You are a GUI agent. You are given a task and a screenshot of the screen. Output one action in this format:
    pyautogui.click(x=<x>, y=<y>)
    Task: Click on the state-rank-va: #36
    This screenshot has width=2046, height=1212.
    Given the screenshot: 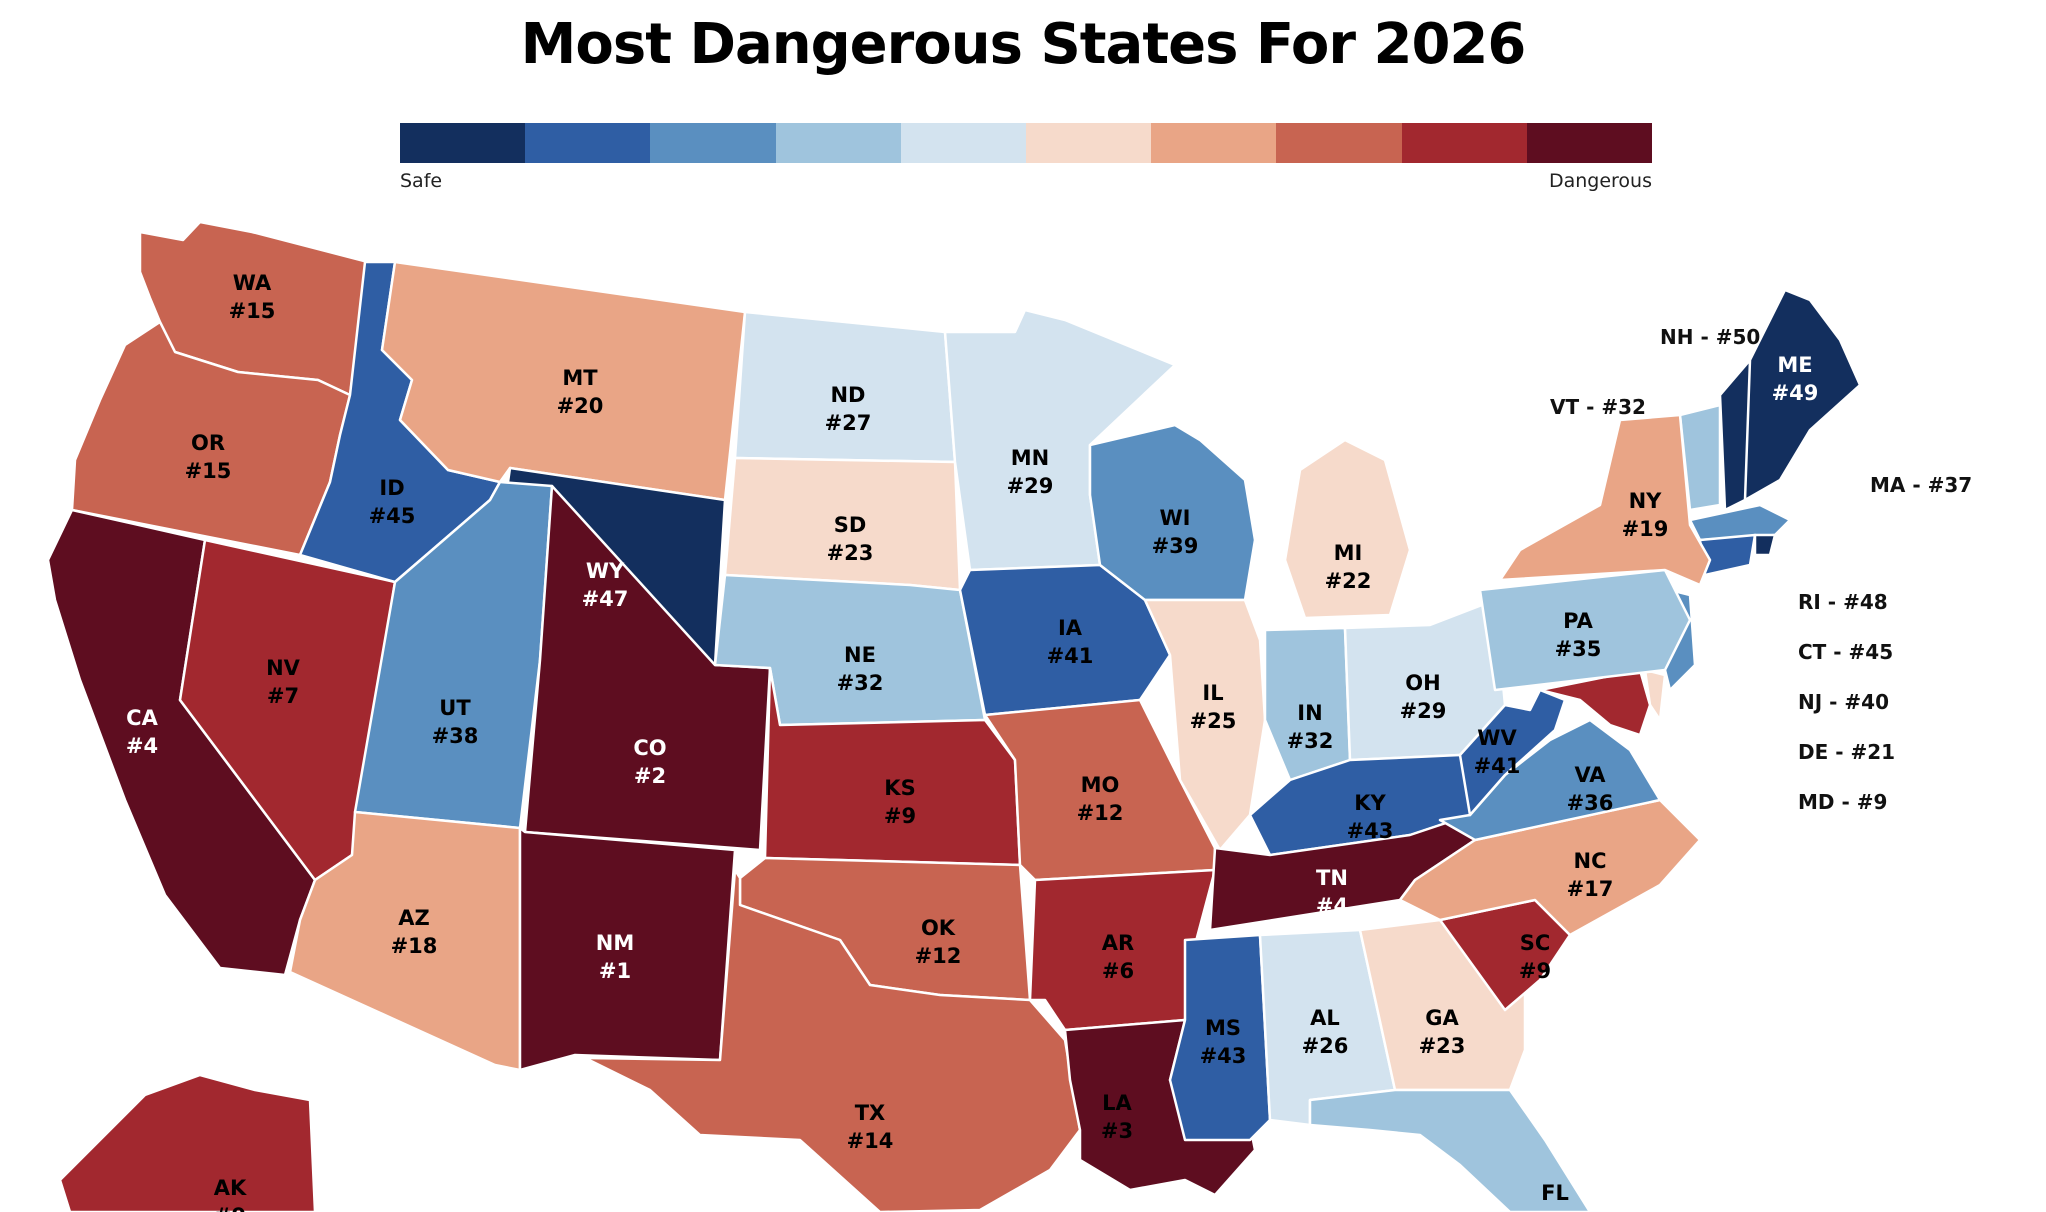 What is the action you would take?
    pyautogui.click(x=1590, y=803)
    